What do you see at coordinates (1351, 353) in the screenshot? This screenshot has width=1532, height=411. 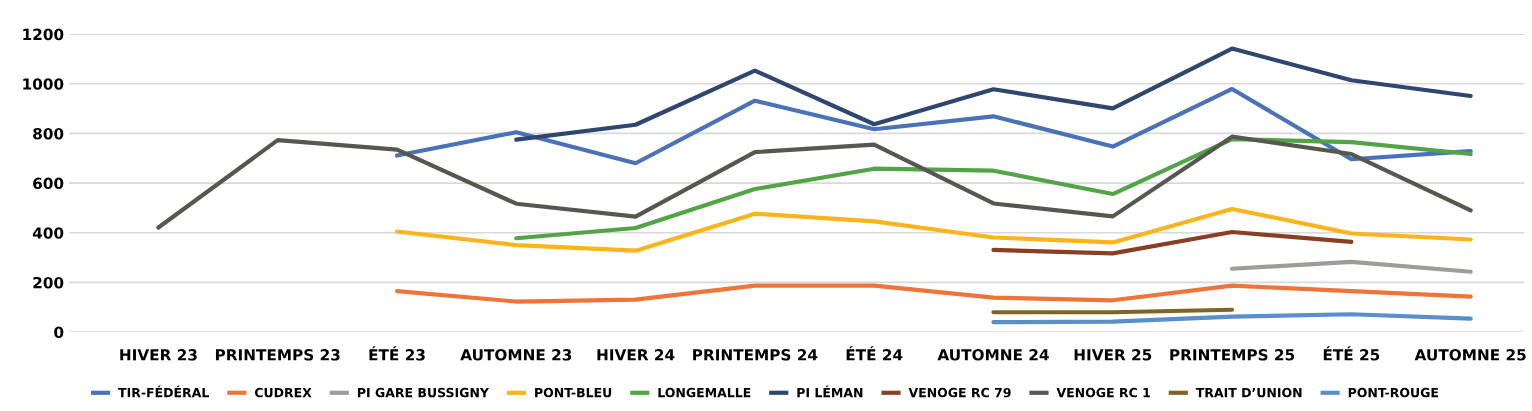 I see `x-tick-label: ÉTÉ 25` at bounding box center [1351, 353].